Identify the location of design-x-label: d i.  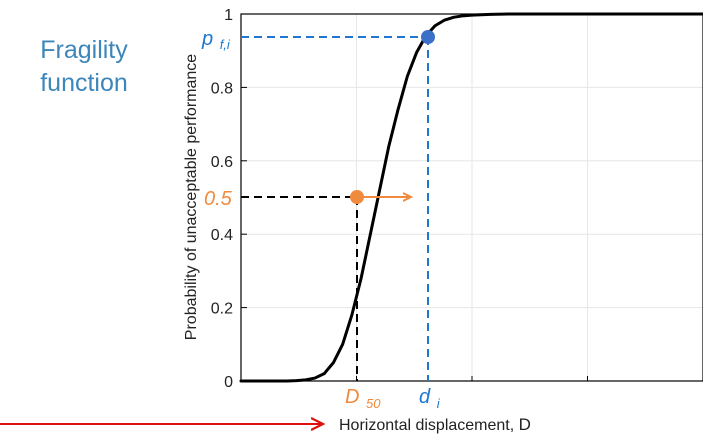
(430, 398).